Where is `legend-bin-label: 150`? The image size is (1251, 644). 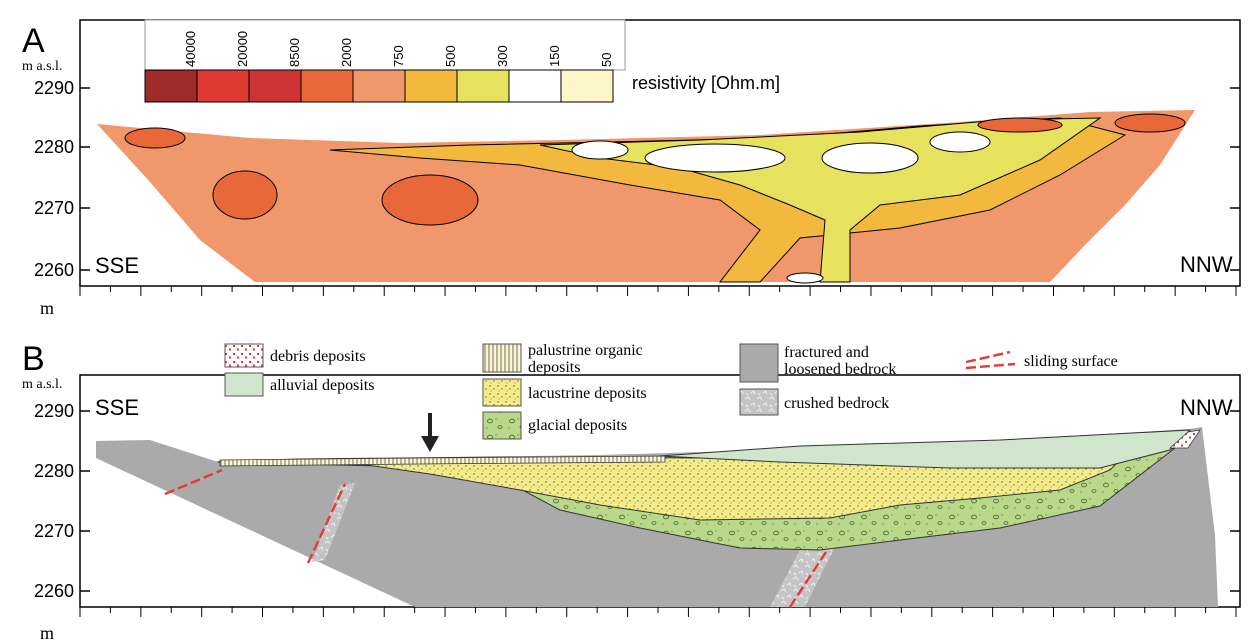
legend-bin-label: 150 is located at coordinates (554, 56).